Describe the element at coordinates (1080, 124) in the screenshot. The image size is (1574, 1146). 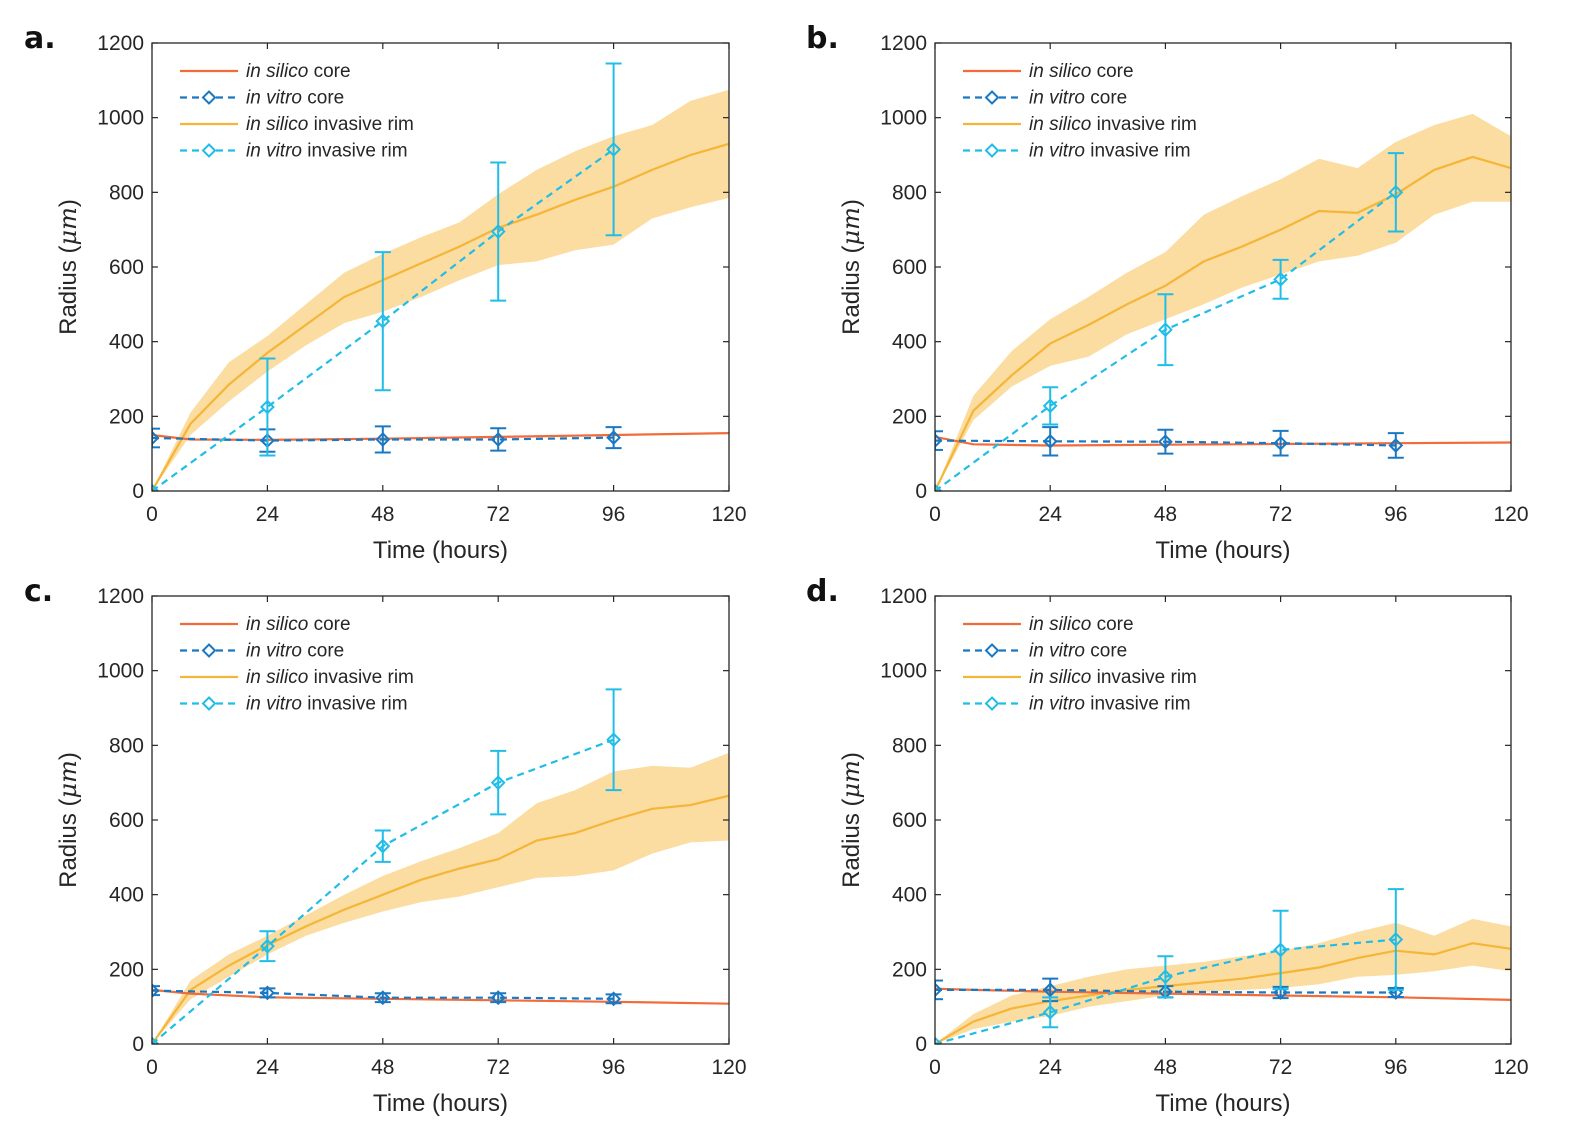
I see `legend-entry-silico_rim: in silico invasive rim` at that location.